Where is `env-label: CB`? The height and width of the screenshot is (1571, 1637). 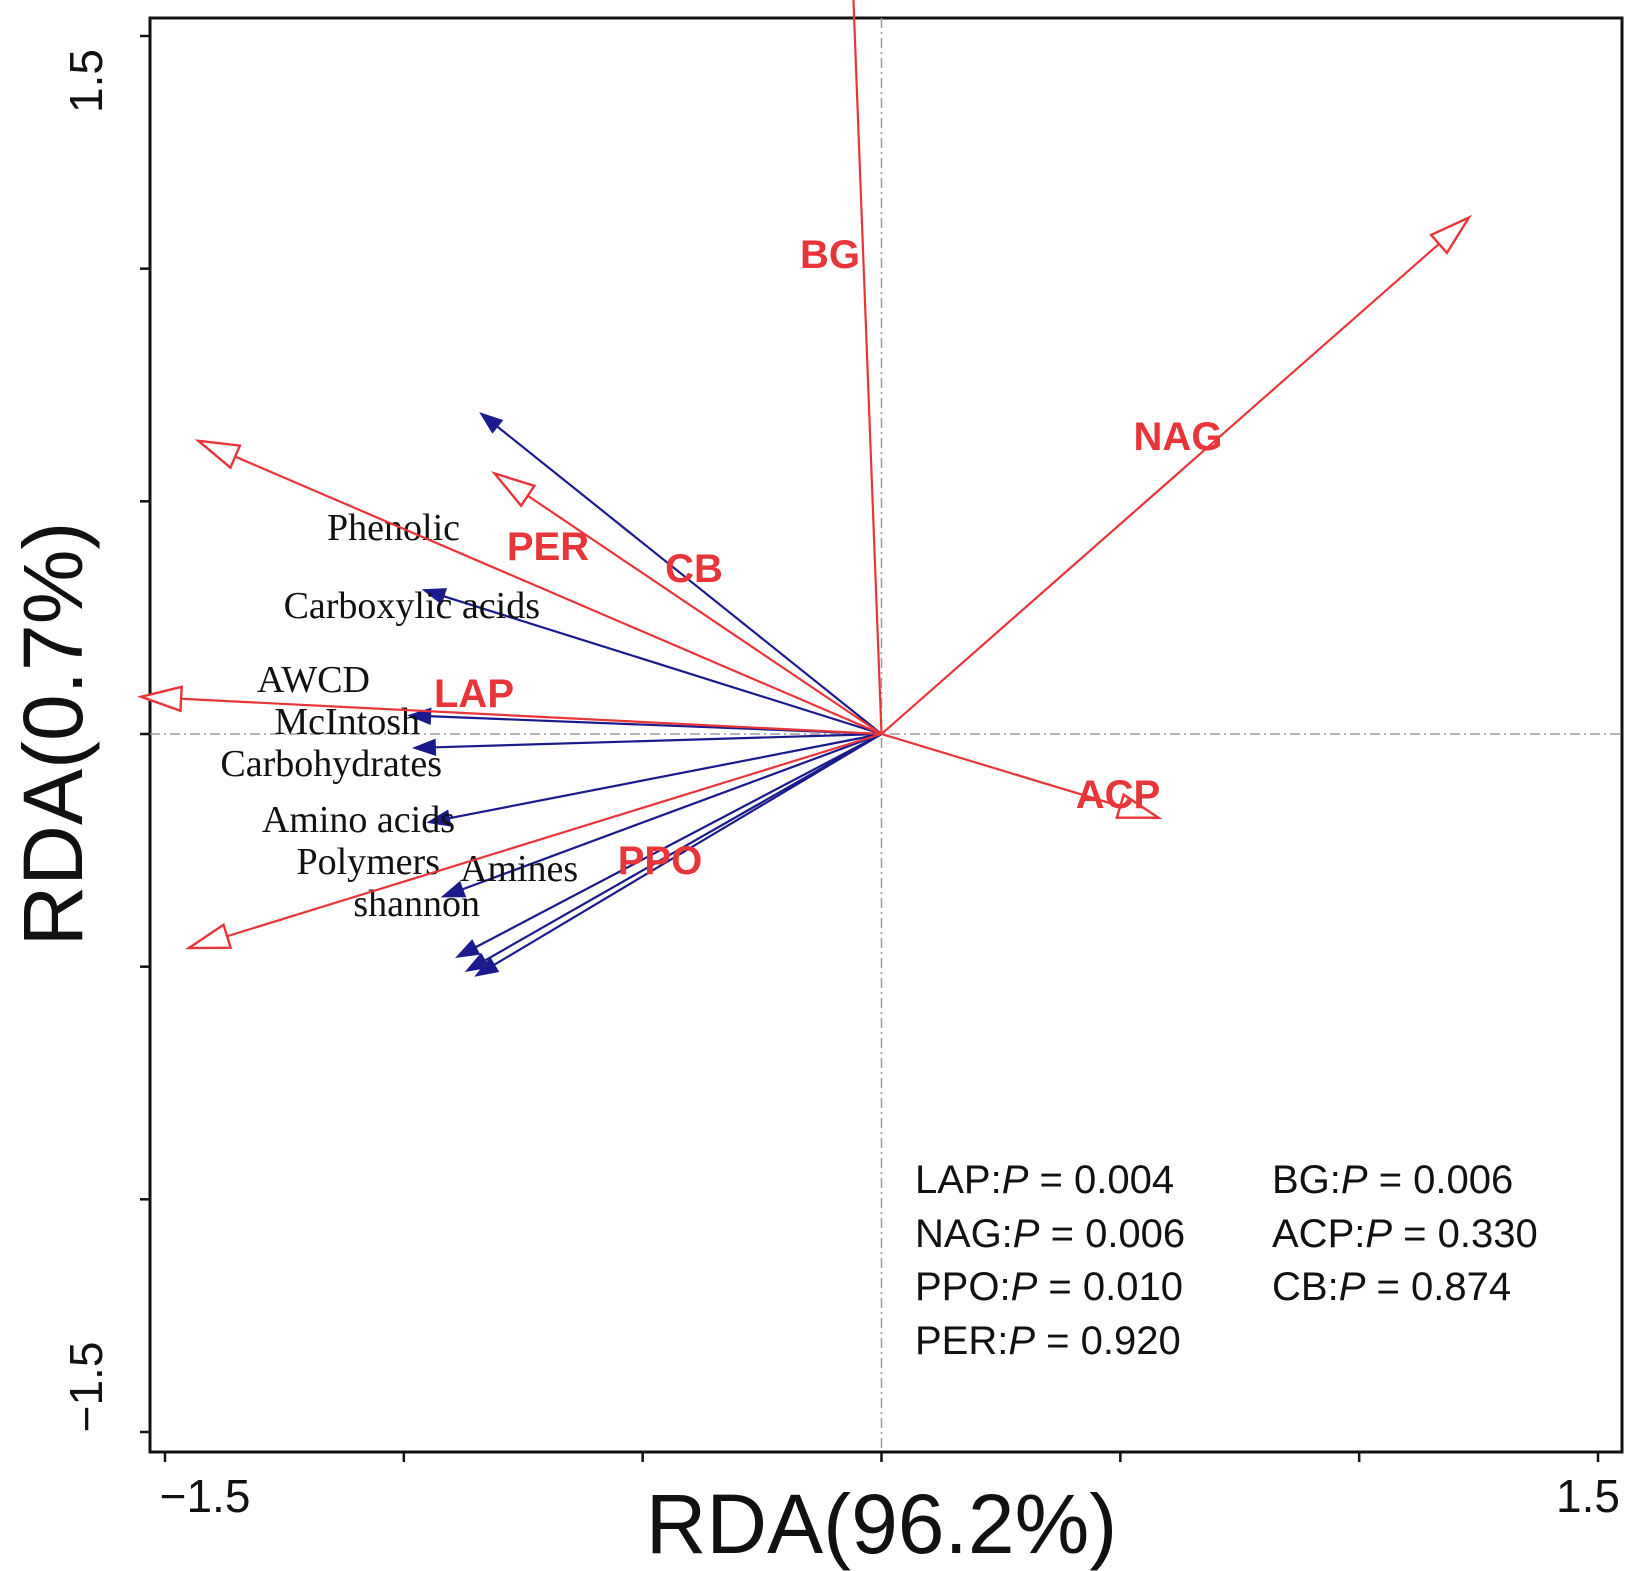 env-label: CB is located at coordinates (694, 569).